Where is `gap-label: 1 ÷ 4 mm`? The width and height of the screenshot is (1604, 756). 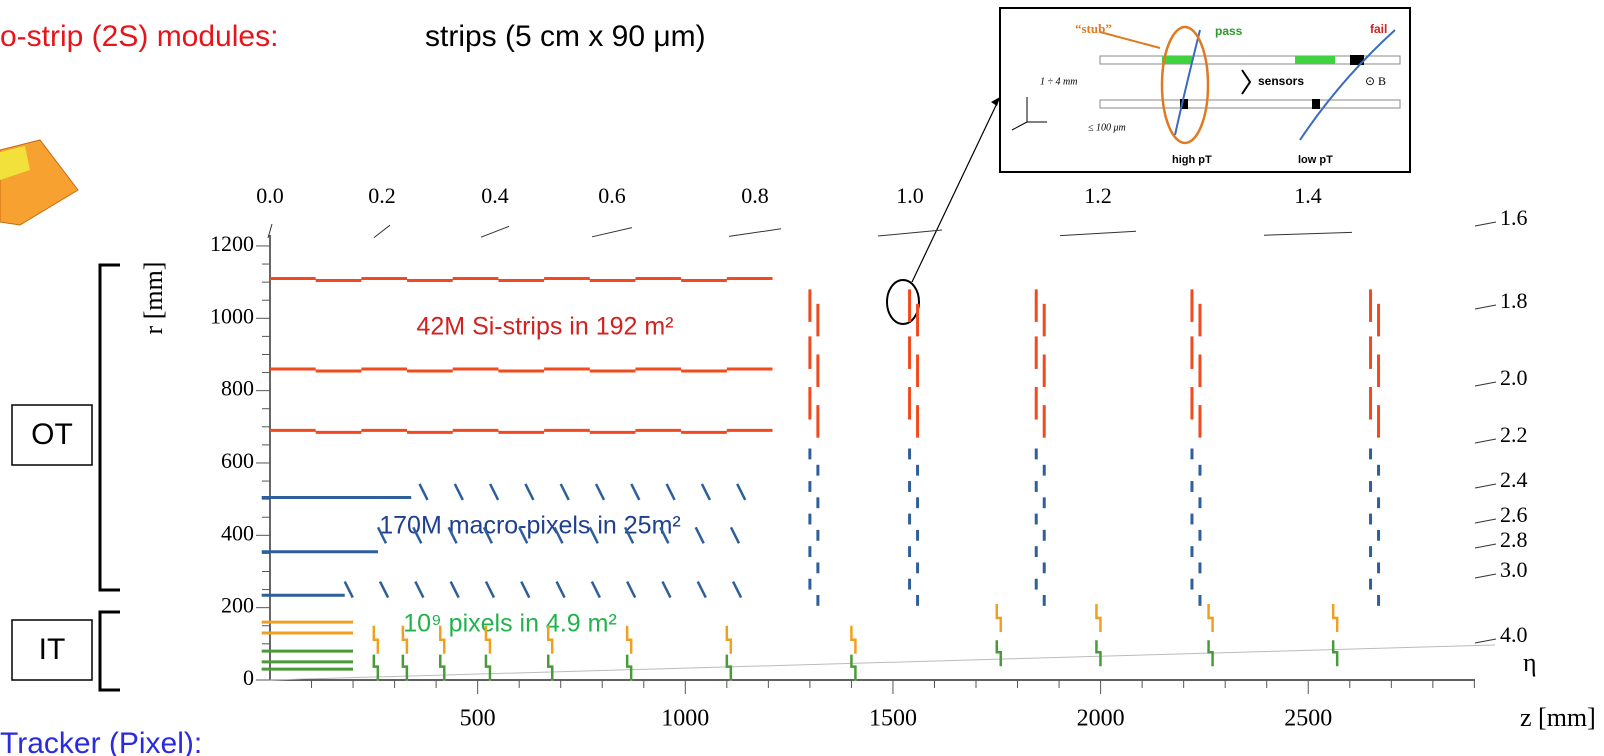 gap-label: 1 ÷ 4 mm is located at coordinates (1058, 81).